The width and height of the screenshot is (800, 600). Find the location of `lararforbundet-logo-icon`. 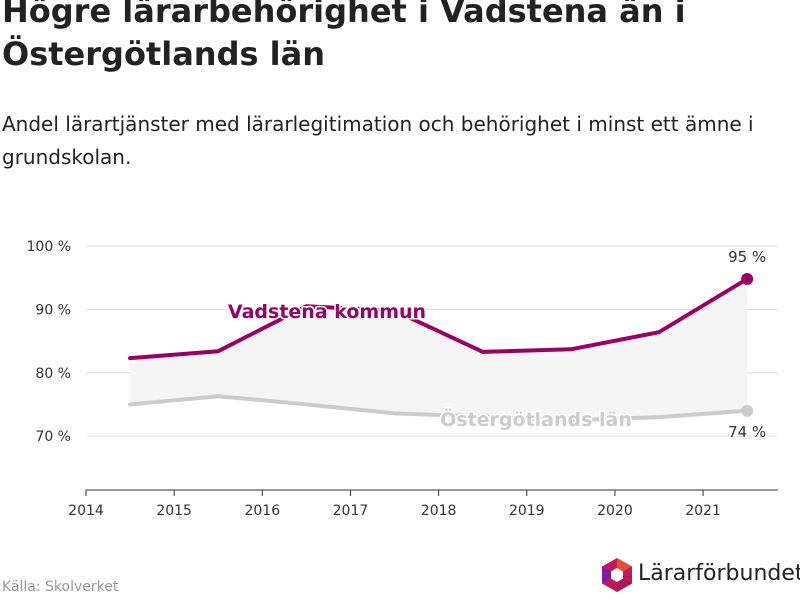

lararforbundet-logo-icon is located at coordinates (617, 575).